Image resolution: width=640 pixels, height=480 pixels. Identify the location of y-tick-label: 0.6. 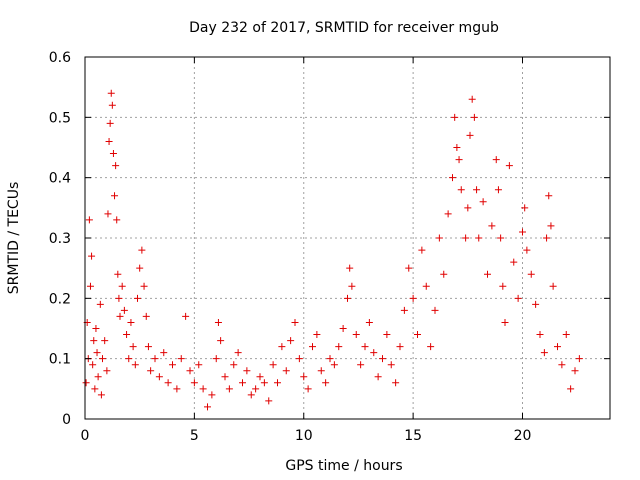
(60, 58).